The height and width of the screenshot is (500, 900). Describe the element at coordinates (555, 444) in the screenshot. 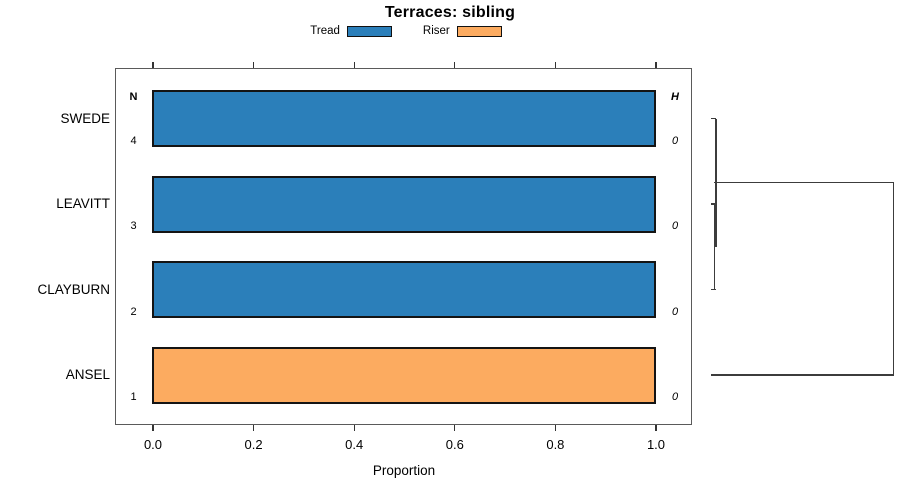

I see `x-tick-label: 0.8` at that location.